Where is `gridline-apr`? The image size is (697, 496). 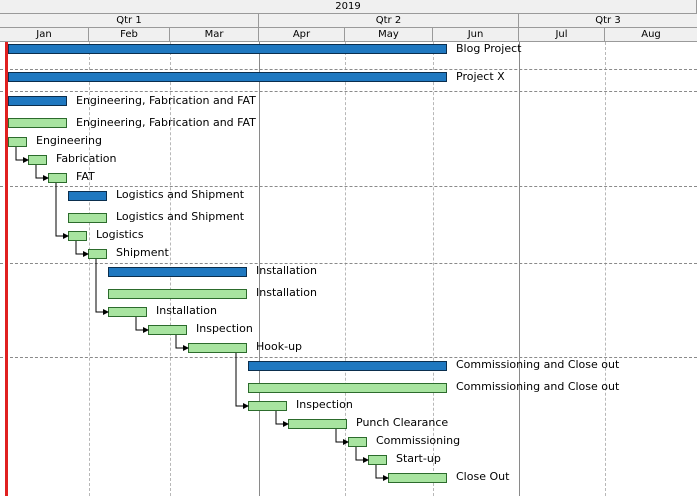
gridline-apr is located at coordinates (259, 269).